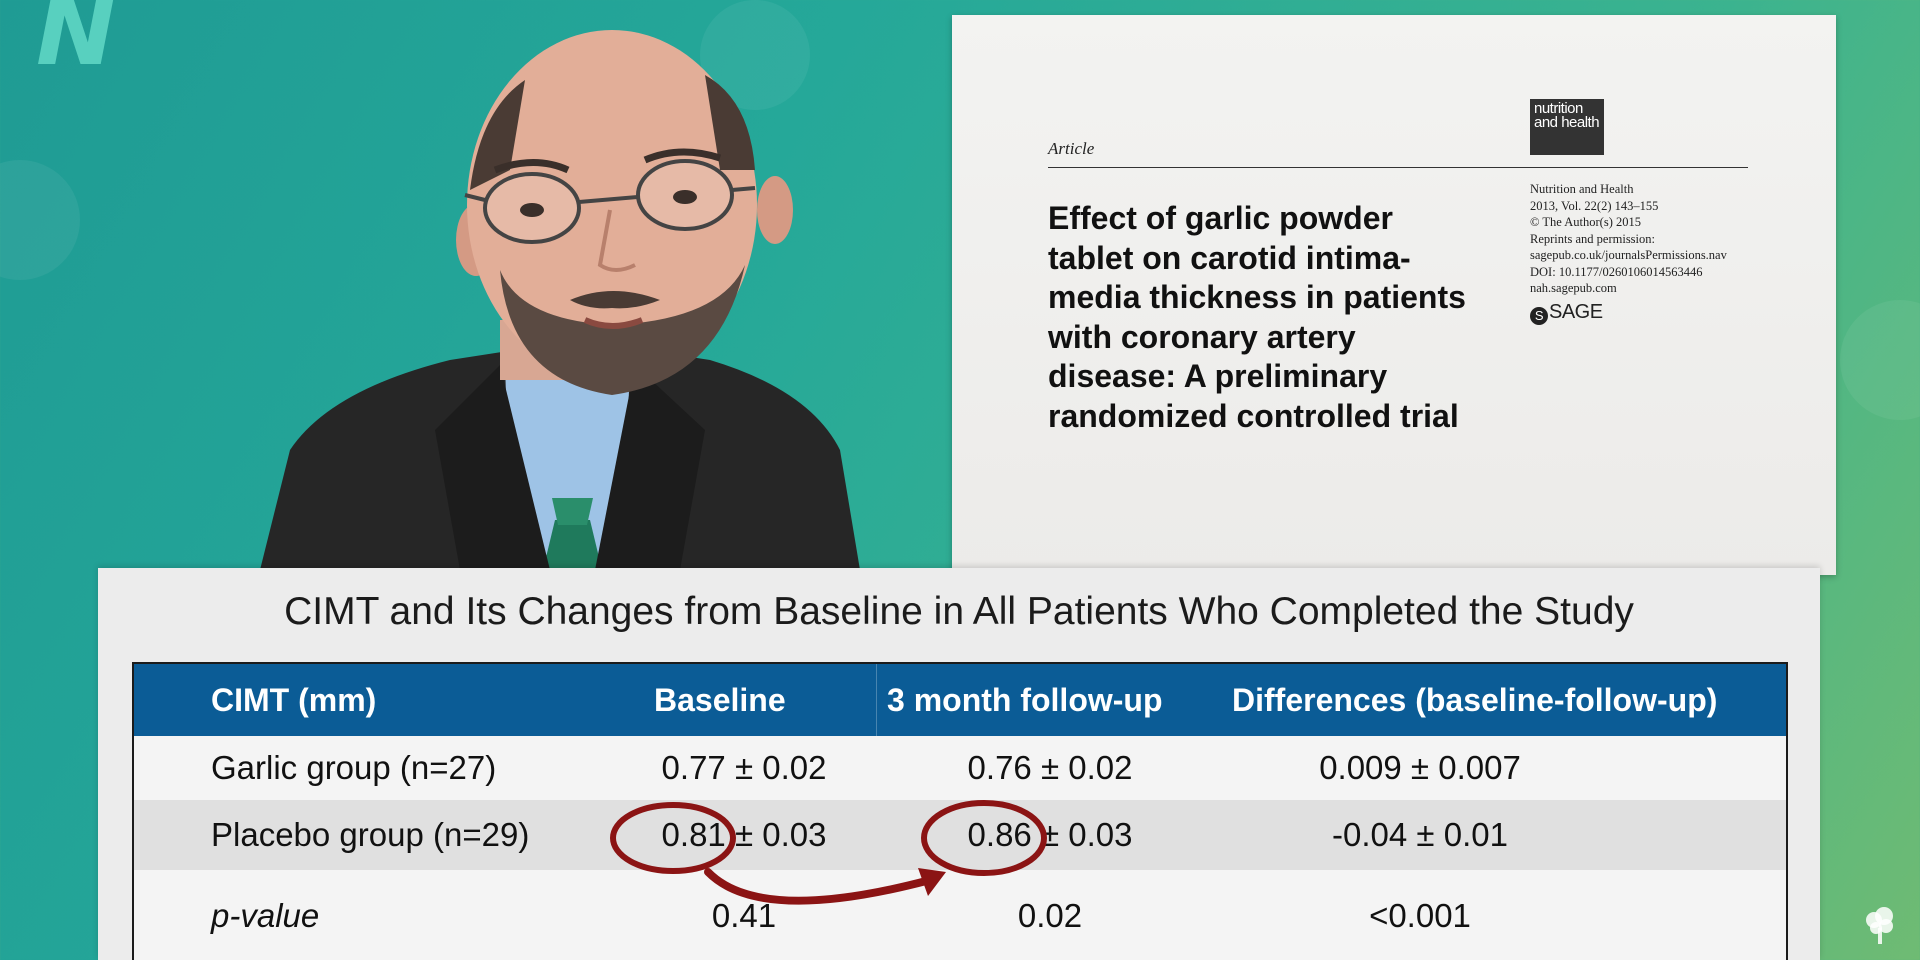 This screenshot has height=960, width=1920. I want to click on meta-line: © The Author(s) 2015, so click(1585, 222).